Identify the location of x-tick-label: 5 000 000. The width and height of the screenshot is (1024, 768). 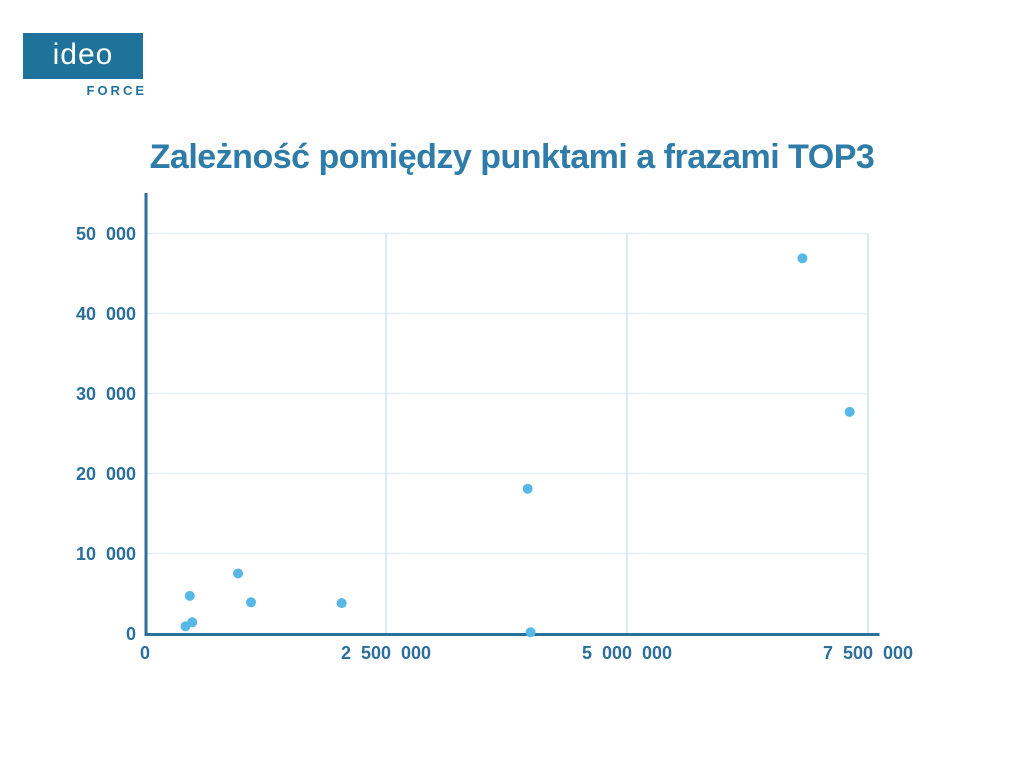
(627, 653).